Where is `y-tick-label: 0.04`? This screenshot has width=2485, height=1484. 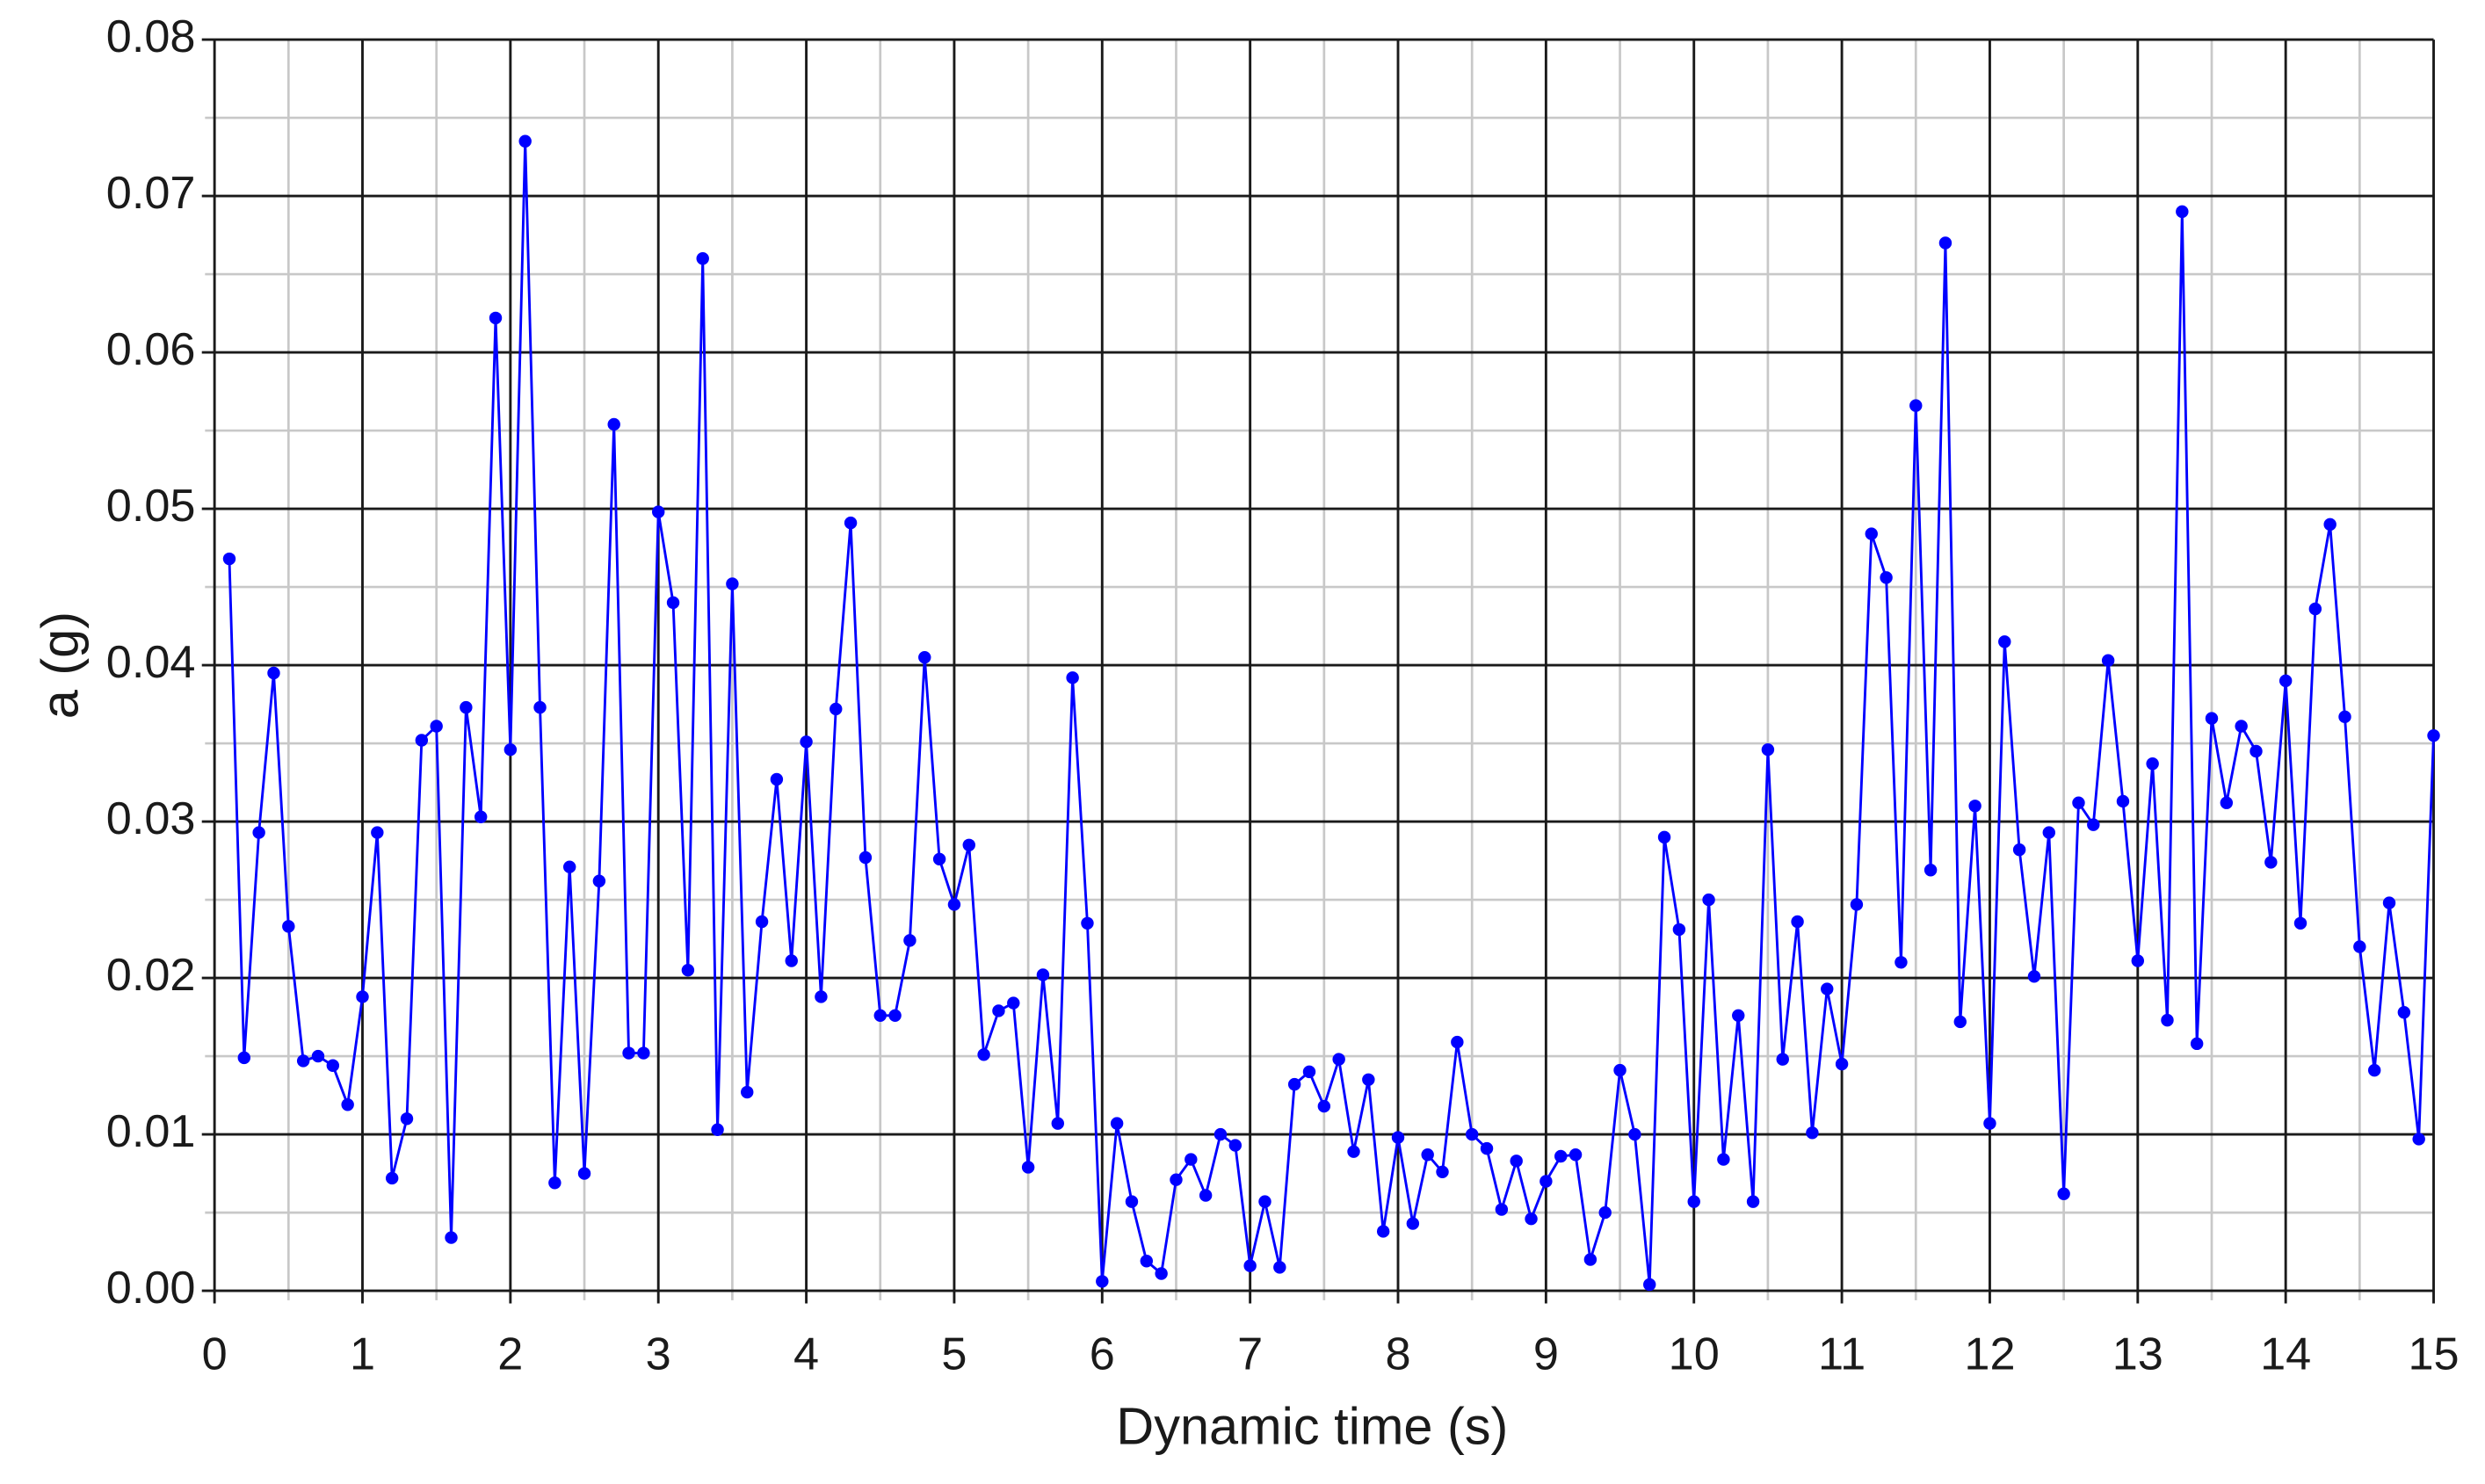
y-tick-label: 0.04 is located at coordinates (151, 663).